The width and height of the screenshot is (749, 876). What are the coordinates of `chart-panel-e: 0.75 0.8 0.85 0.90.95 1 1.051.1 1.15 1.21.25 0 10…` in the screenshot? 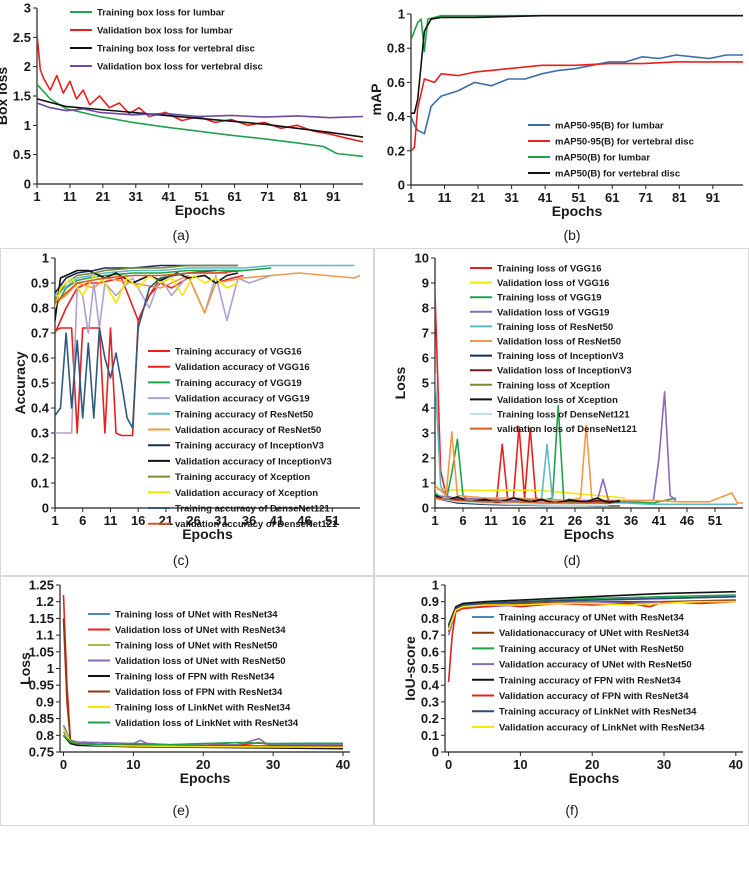 It's located at (183, 698).